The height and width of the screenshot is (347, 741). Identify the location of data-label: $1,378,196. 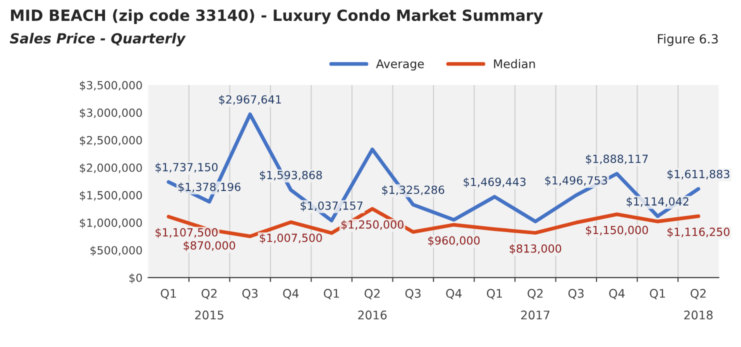
(209, 187).